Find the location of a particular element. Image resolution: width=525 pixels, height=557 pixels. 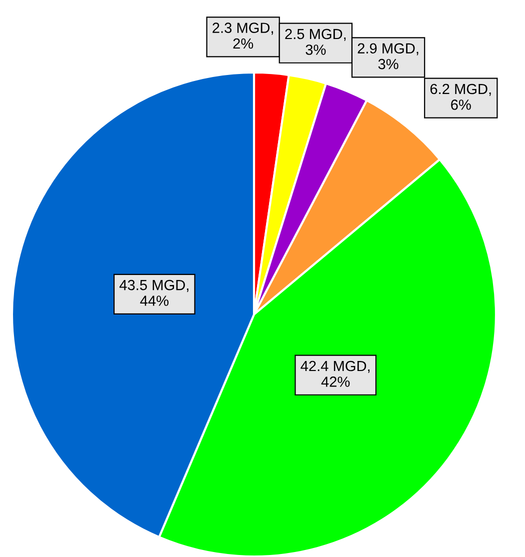

data-label: 2.3 MGD, 2% is located at coordinates (242, 35).